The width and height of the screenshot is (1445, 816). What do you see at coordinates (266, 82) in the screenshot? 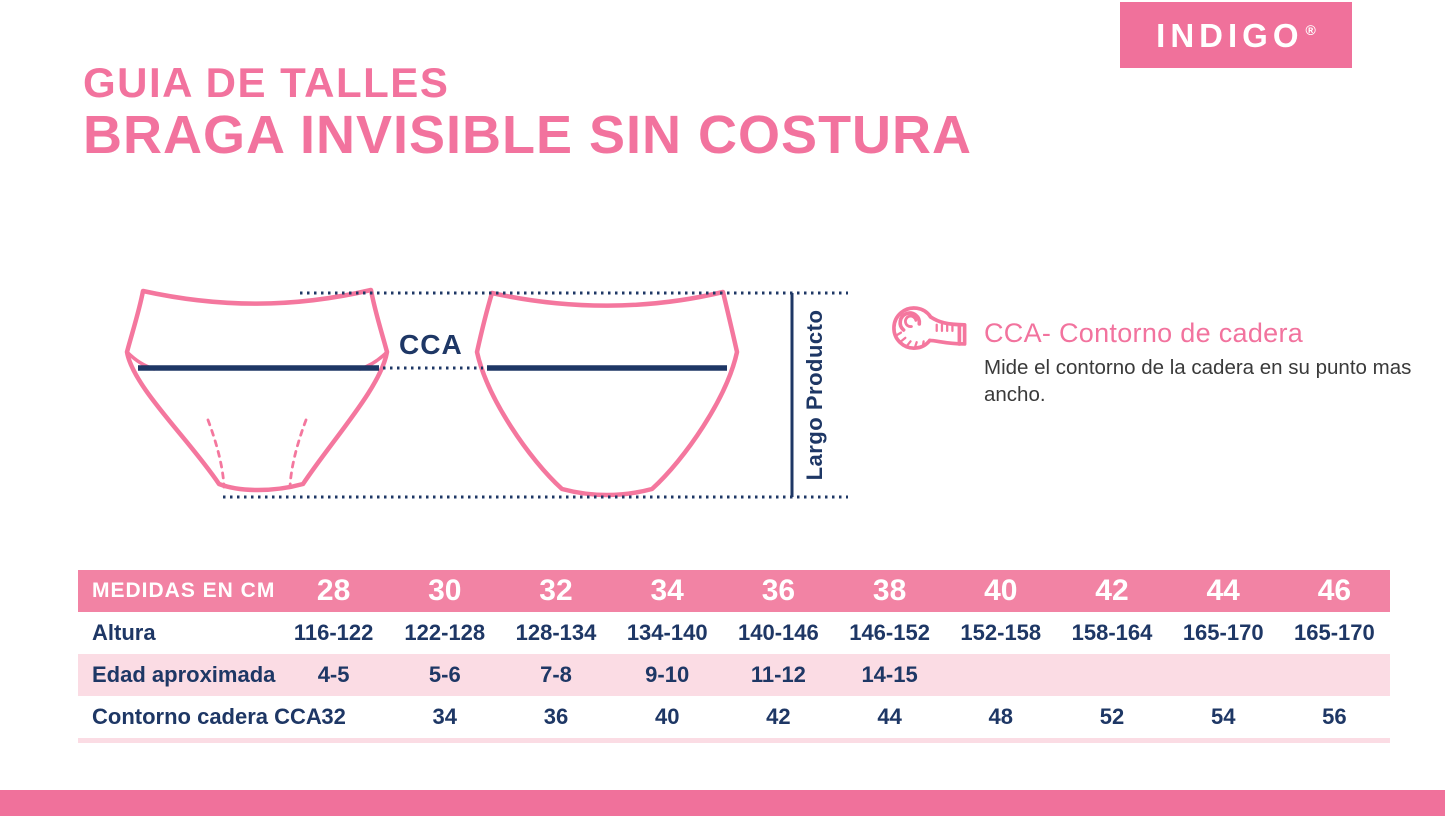
I see `page-subtitle: GUIA DE TALLES` at bounding box center [266, 82].